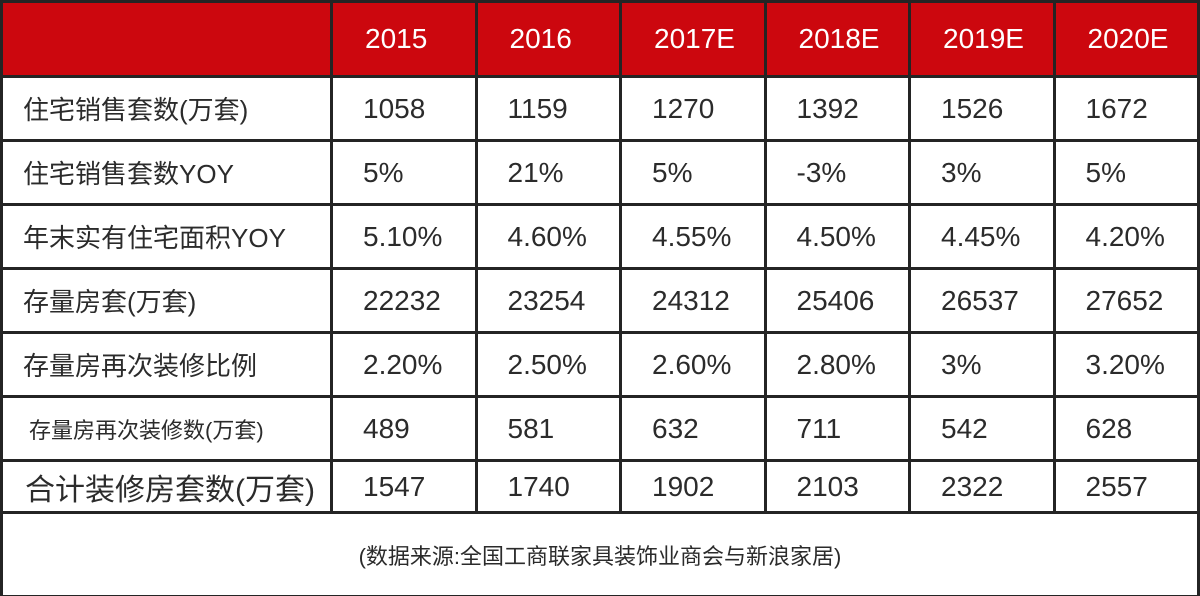 The width and height of the screenshot is (1200, 596). What do you see at coordinates (837, 300) in the screenshot?
I see `value-cell: 25406` at bounding box center [837, 300].